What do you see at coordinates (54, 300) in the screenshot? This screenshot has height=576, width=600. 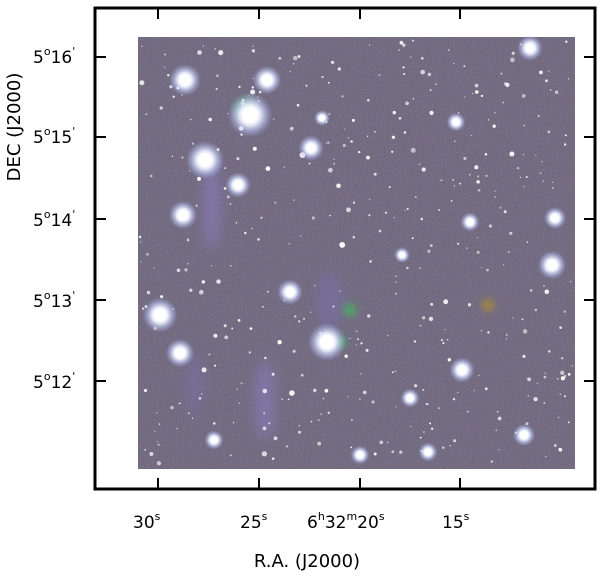 I see `y-tick-label-5d13m: 5o13'` at bounding box center [54, 300].